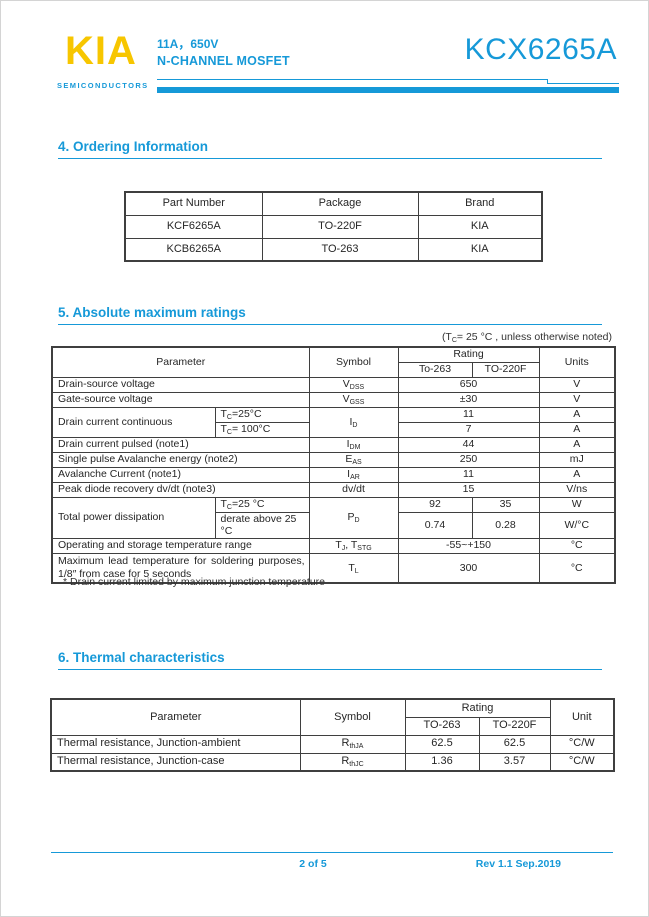 The height and width of the screenshot is (917, 649). I want to click on col-header-brand: Brand, so click(480, 203).